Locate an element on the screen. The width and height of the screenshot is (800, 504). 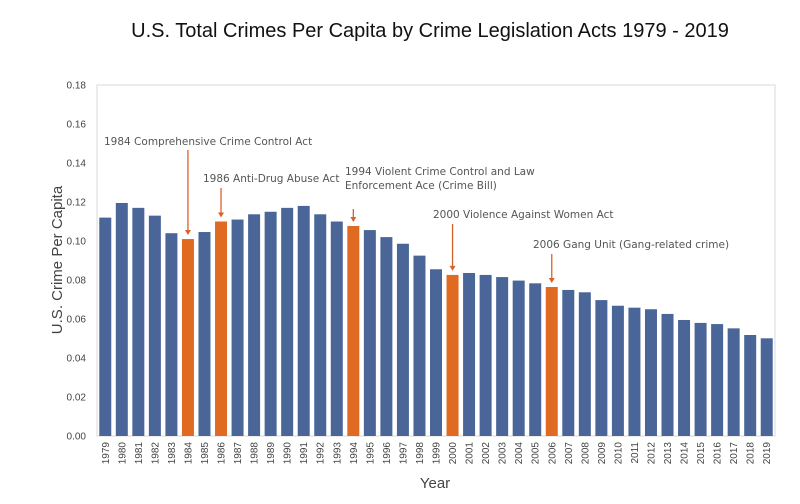
y-tick-label: 0.12 is located at coordinates (77, 203).